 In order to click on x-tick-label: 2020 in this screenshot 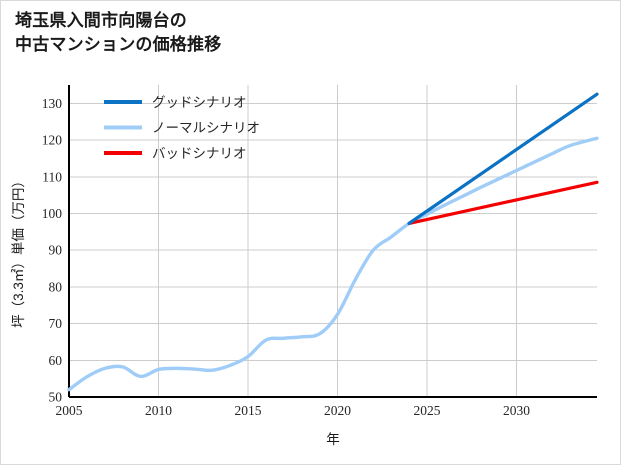, I will do `click(337, 410)`.